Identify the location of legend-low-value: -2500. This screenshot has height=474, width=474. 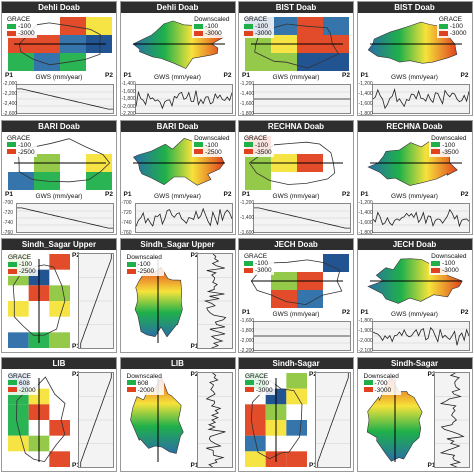
(27, 271).